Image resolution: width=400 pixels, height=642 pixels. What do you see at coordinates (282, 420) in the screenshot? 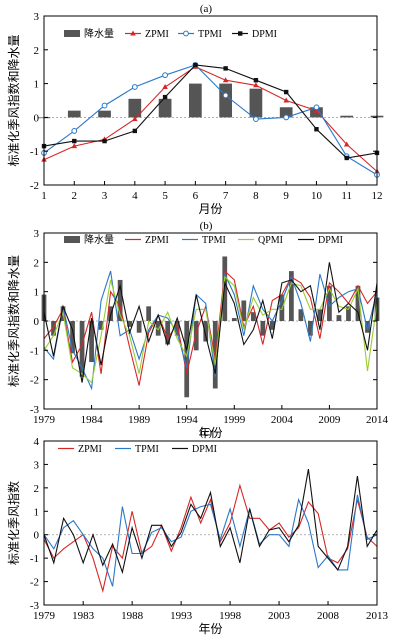
I see `x-tick-label: 2004` at bounding box center [282, 420].